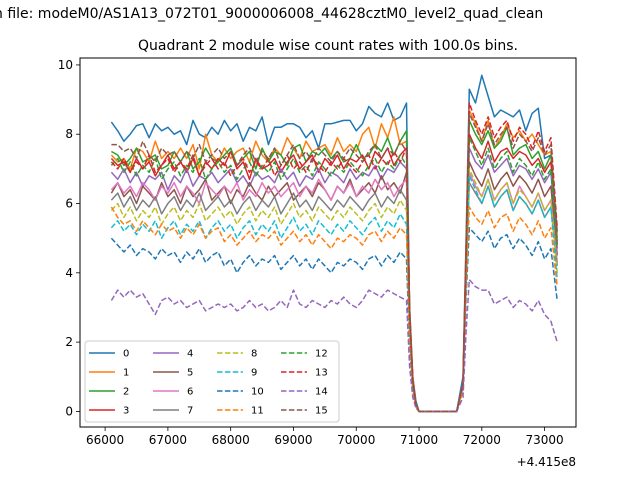  What do you see at coordinates (190, 392) in the screenshot?
I see `legend-label-6: 6` at bounding box center [190, 392].